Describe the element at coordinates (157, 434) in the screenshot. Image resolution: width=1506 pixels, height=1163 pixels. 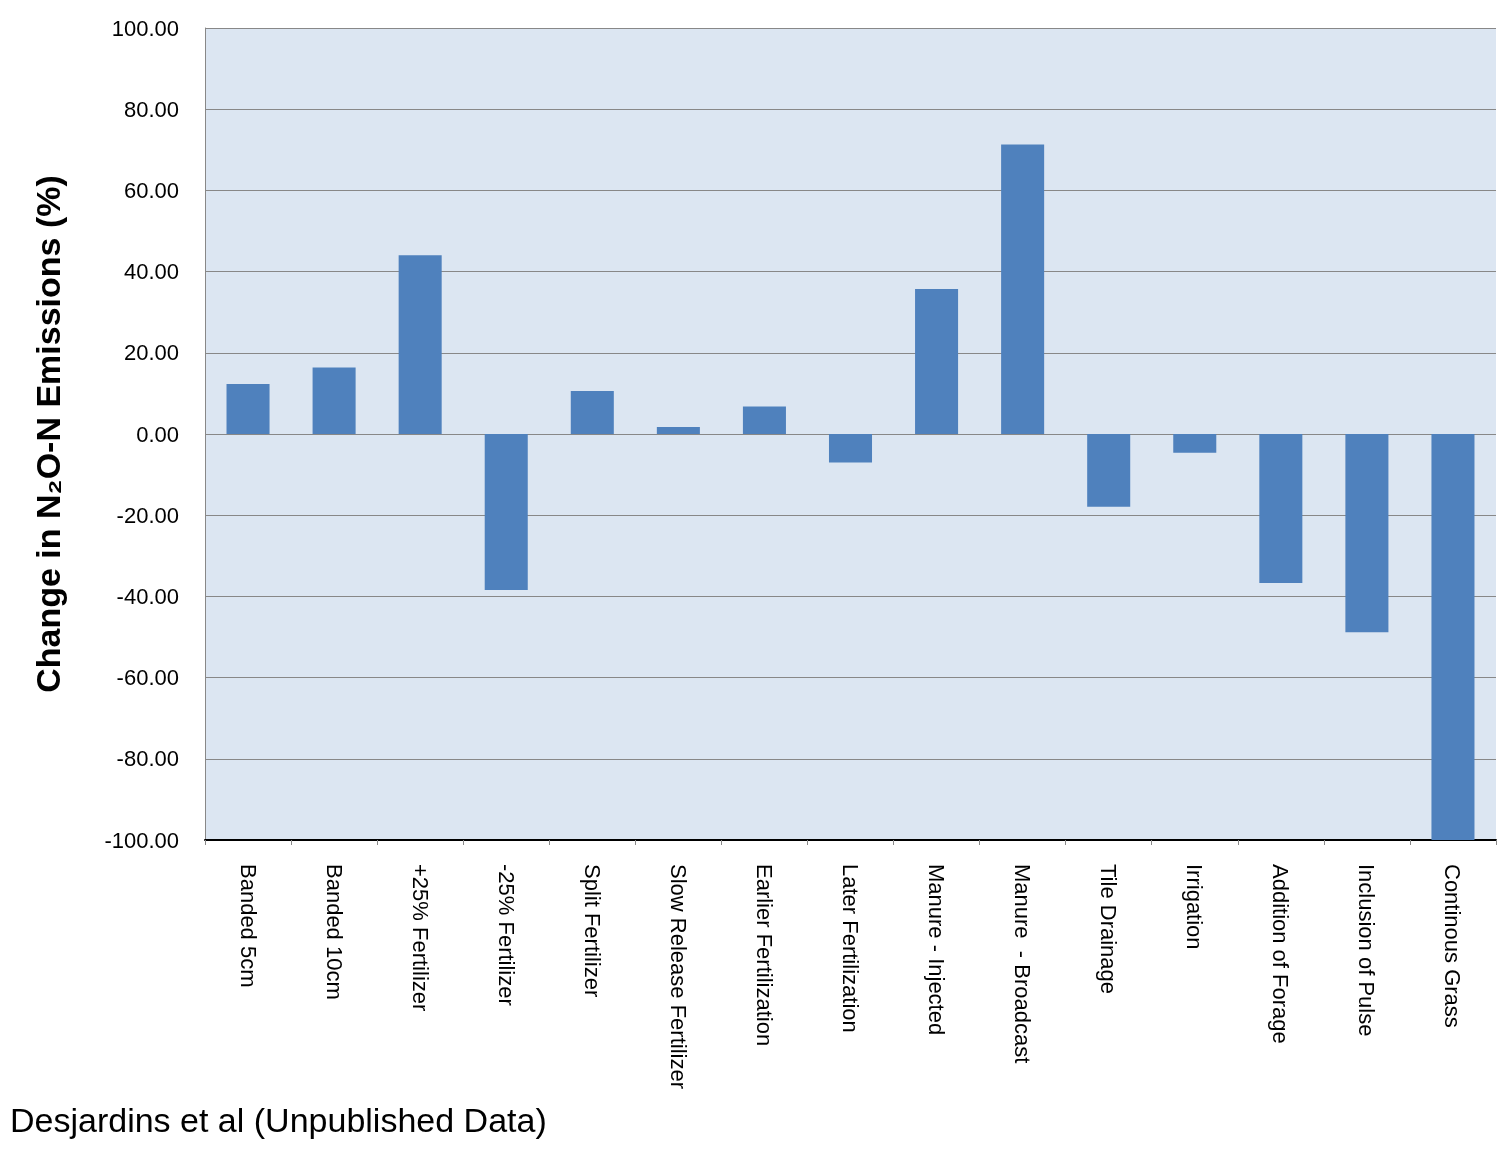
I see `y-tick-label: 0.00` at that location.